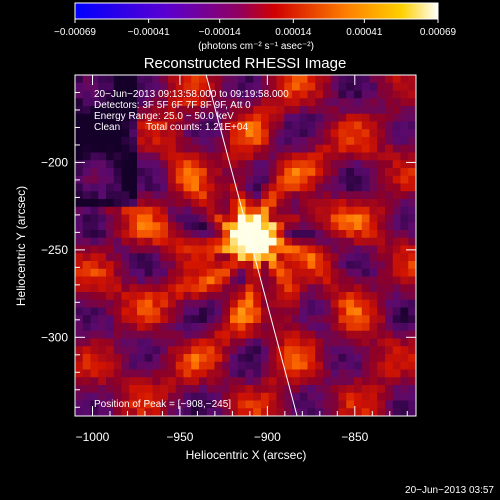 The width and height of the screenshot is (500, 500). Describe the element at coordinates (293, 32) in the screenshot. I see `colorbar-tick-label: 0.00014` at that location.